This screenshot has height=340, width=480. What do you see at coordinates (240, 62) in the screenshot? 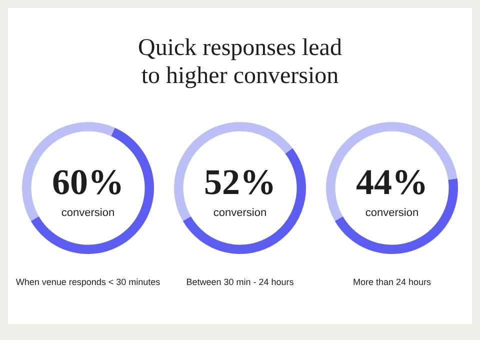
I see `chart-title: Quick responses lead to higher conversion` at bounding box center [240, 62].